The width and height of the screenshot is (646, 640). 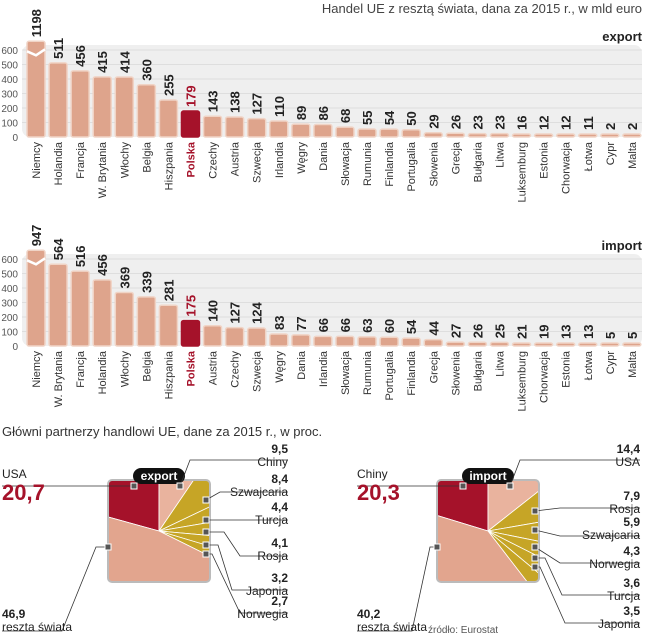 I want to click on leader-line, so click(x=247, y=567).